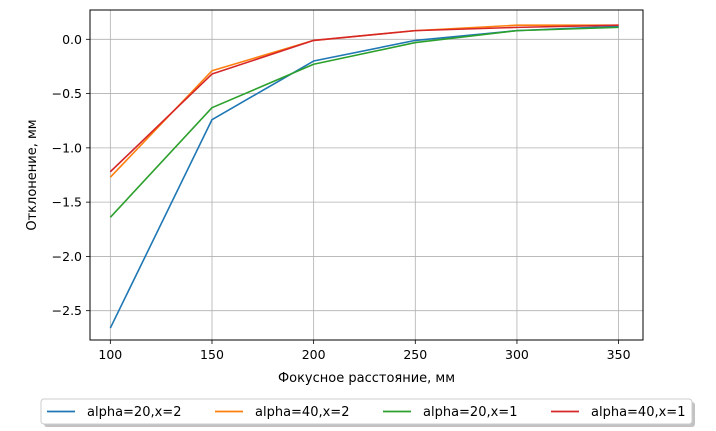 This screenshot has width=716, height=431. Describe the element at coordinates (72, 39) in the screenshot. I see `y-tick-label: 0.0` at that location.